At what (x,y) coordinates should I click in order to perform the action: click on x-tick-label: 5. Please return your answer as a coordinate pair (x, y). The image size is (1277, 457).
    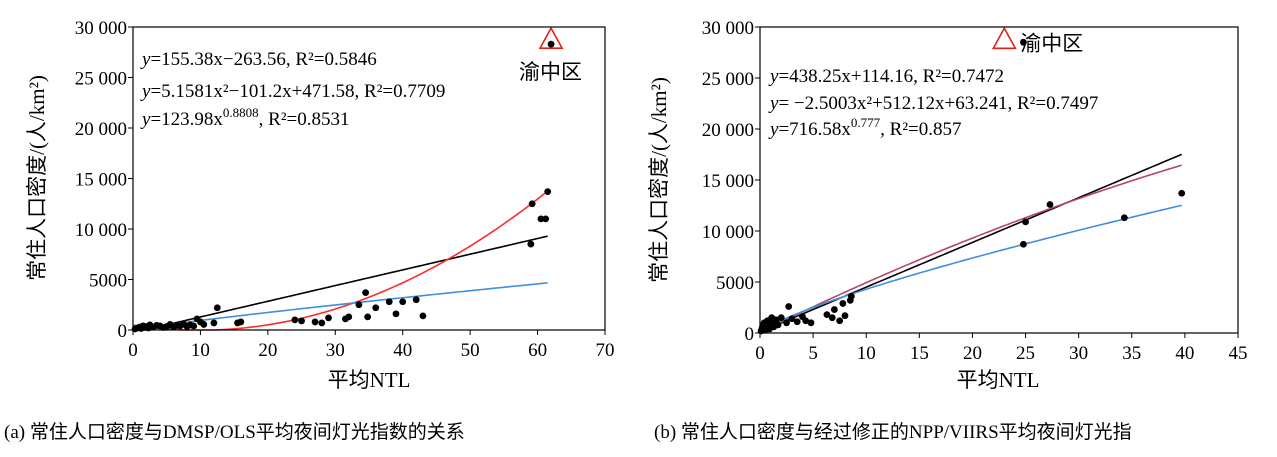
    Looking at the image, I should click on (813, 353).